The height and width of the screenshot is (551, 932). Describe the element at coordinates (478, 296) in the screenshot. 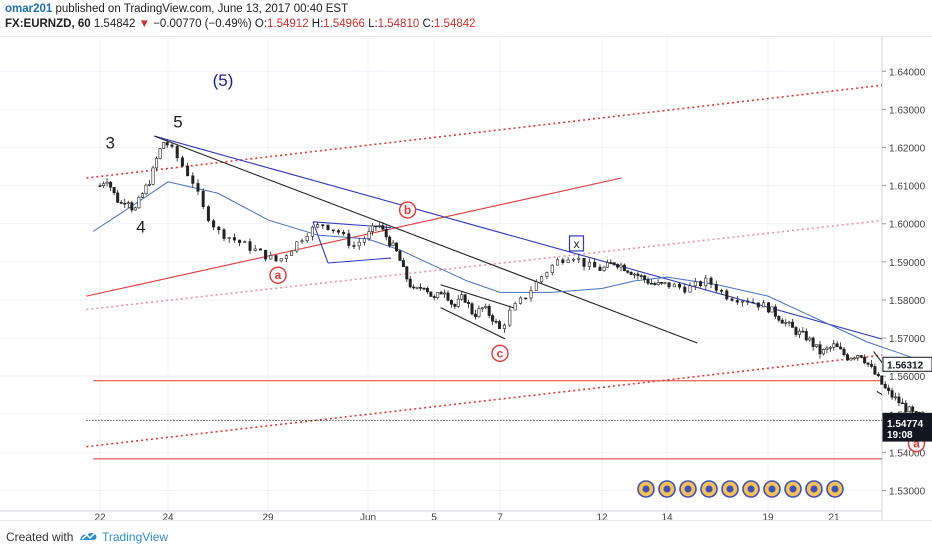

I see `black-channel-top` at that location.